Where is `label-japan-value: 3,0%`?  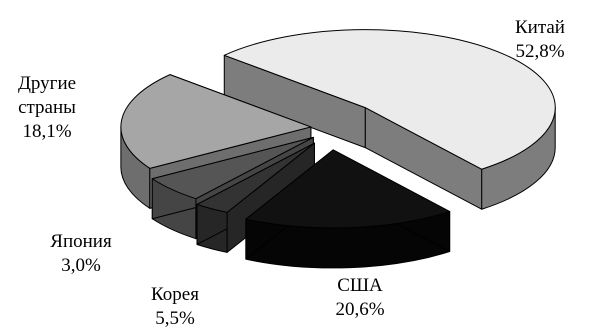
label-japan-value: 3,0% is located at coordinates (81, 265).